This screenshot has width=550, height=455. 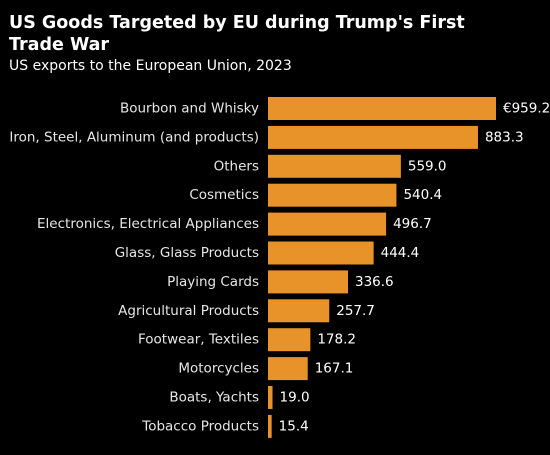 I want to click on category-label: Footwear, Textiles, so click(x=198, y=340).